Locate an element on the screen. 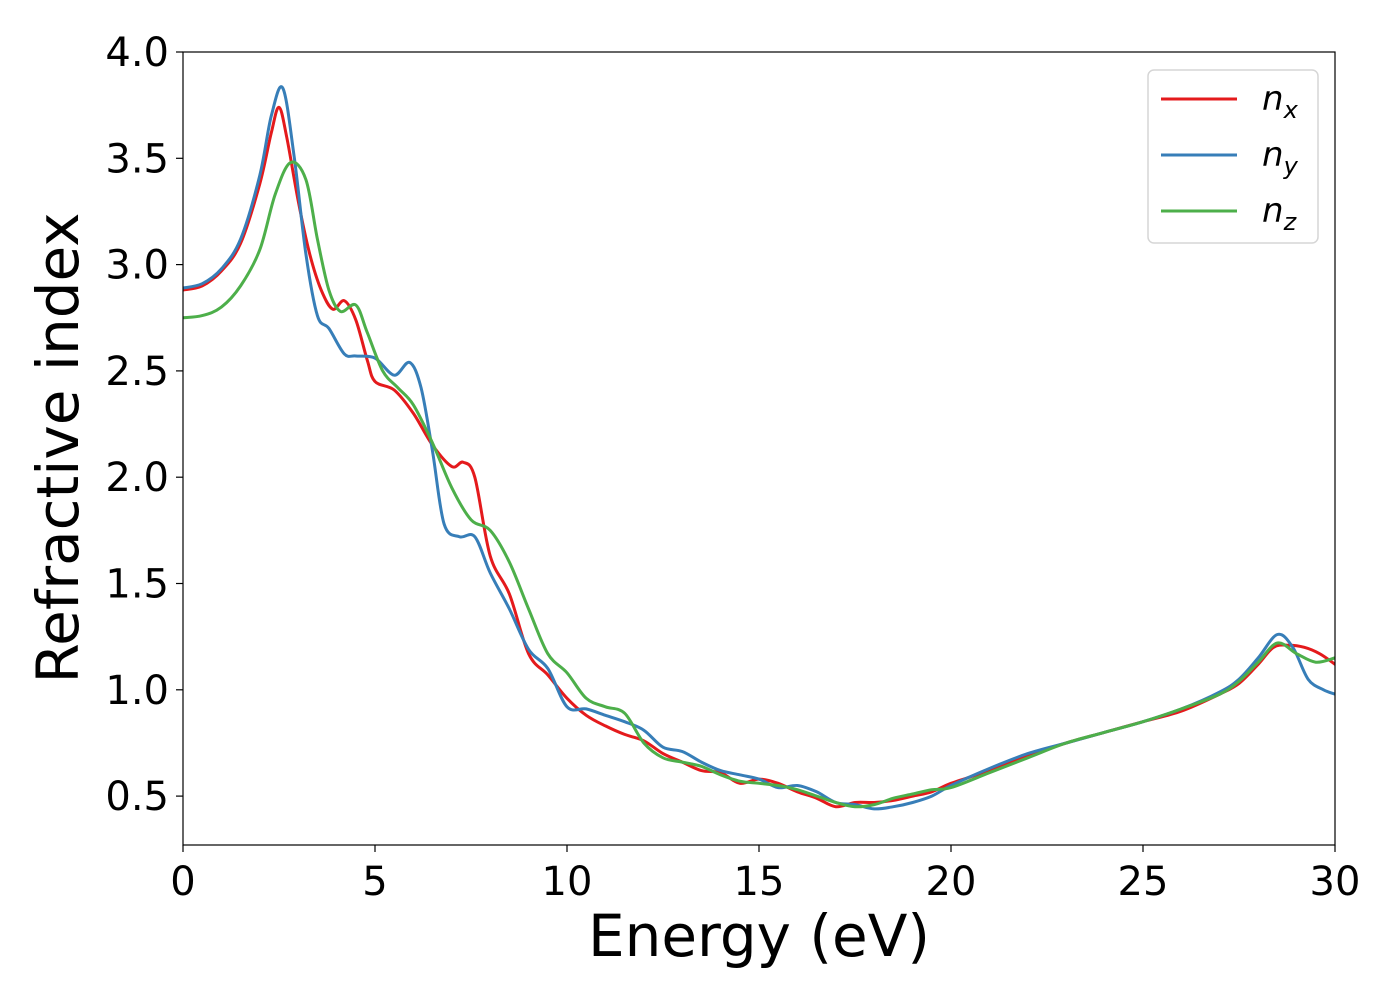 The width and height of the screenshot is (1400, 1000). y-tick-label: 3.5 is located at coordinates (137, 159).